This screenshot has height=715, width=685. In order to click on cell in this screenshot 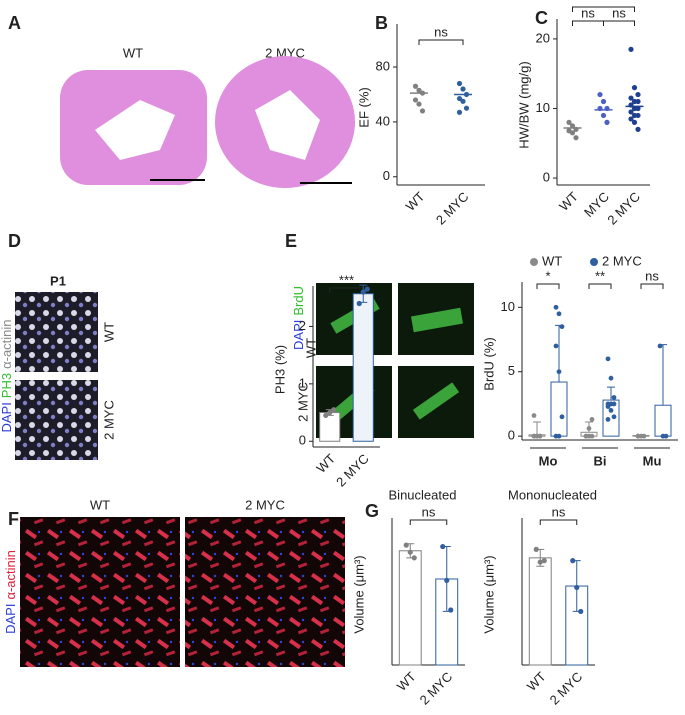, I will do `click(437, 320)`.